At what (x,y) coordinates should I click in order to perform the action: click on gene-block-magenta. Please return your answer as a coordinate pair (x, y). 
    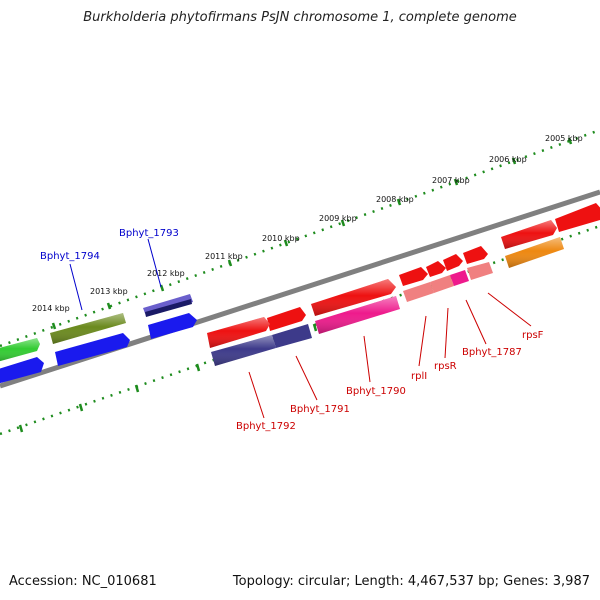
    Looking at the image, I should click on (459, 278).